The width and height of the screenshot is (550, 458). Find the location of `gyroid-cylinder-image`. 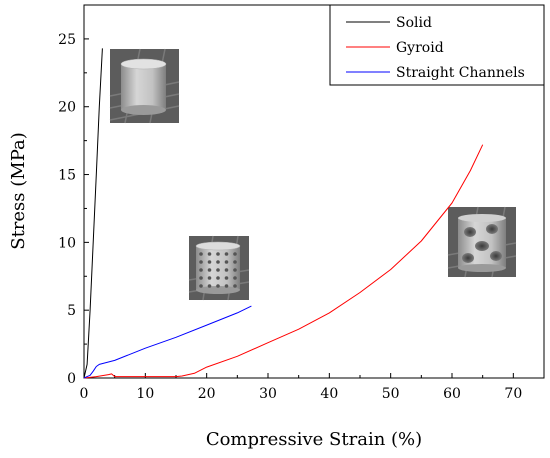

gyroid-cylinder-image is located at coordinates (482, 242).